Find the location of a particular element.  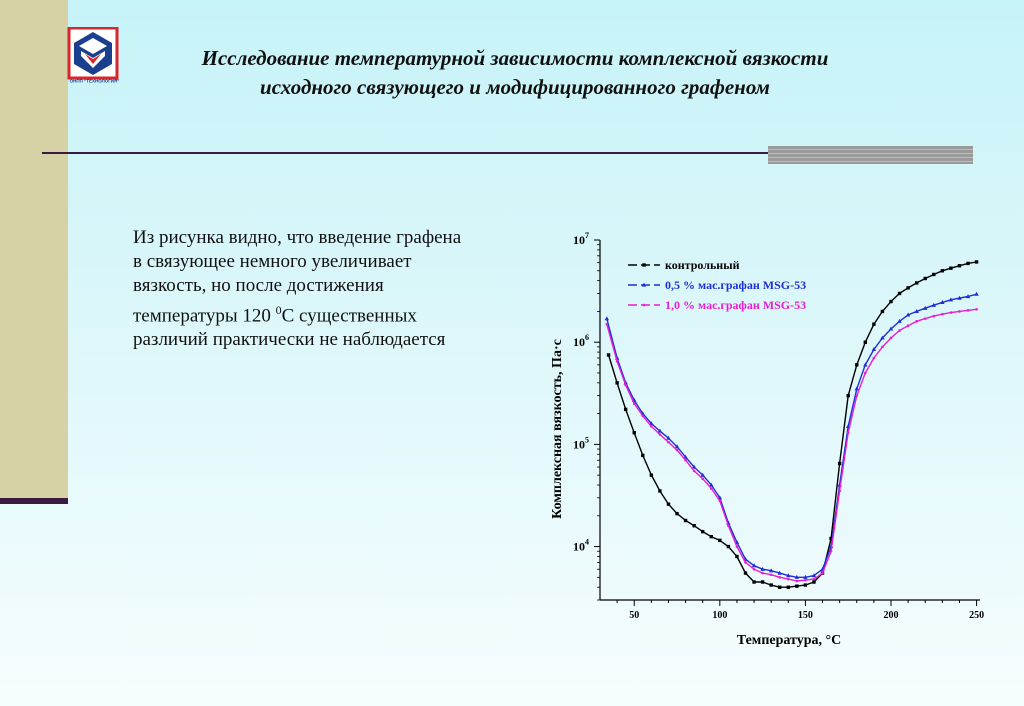

x-tick-label: 150 is located at coordinates (805, 615).